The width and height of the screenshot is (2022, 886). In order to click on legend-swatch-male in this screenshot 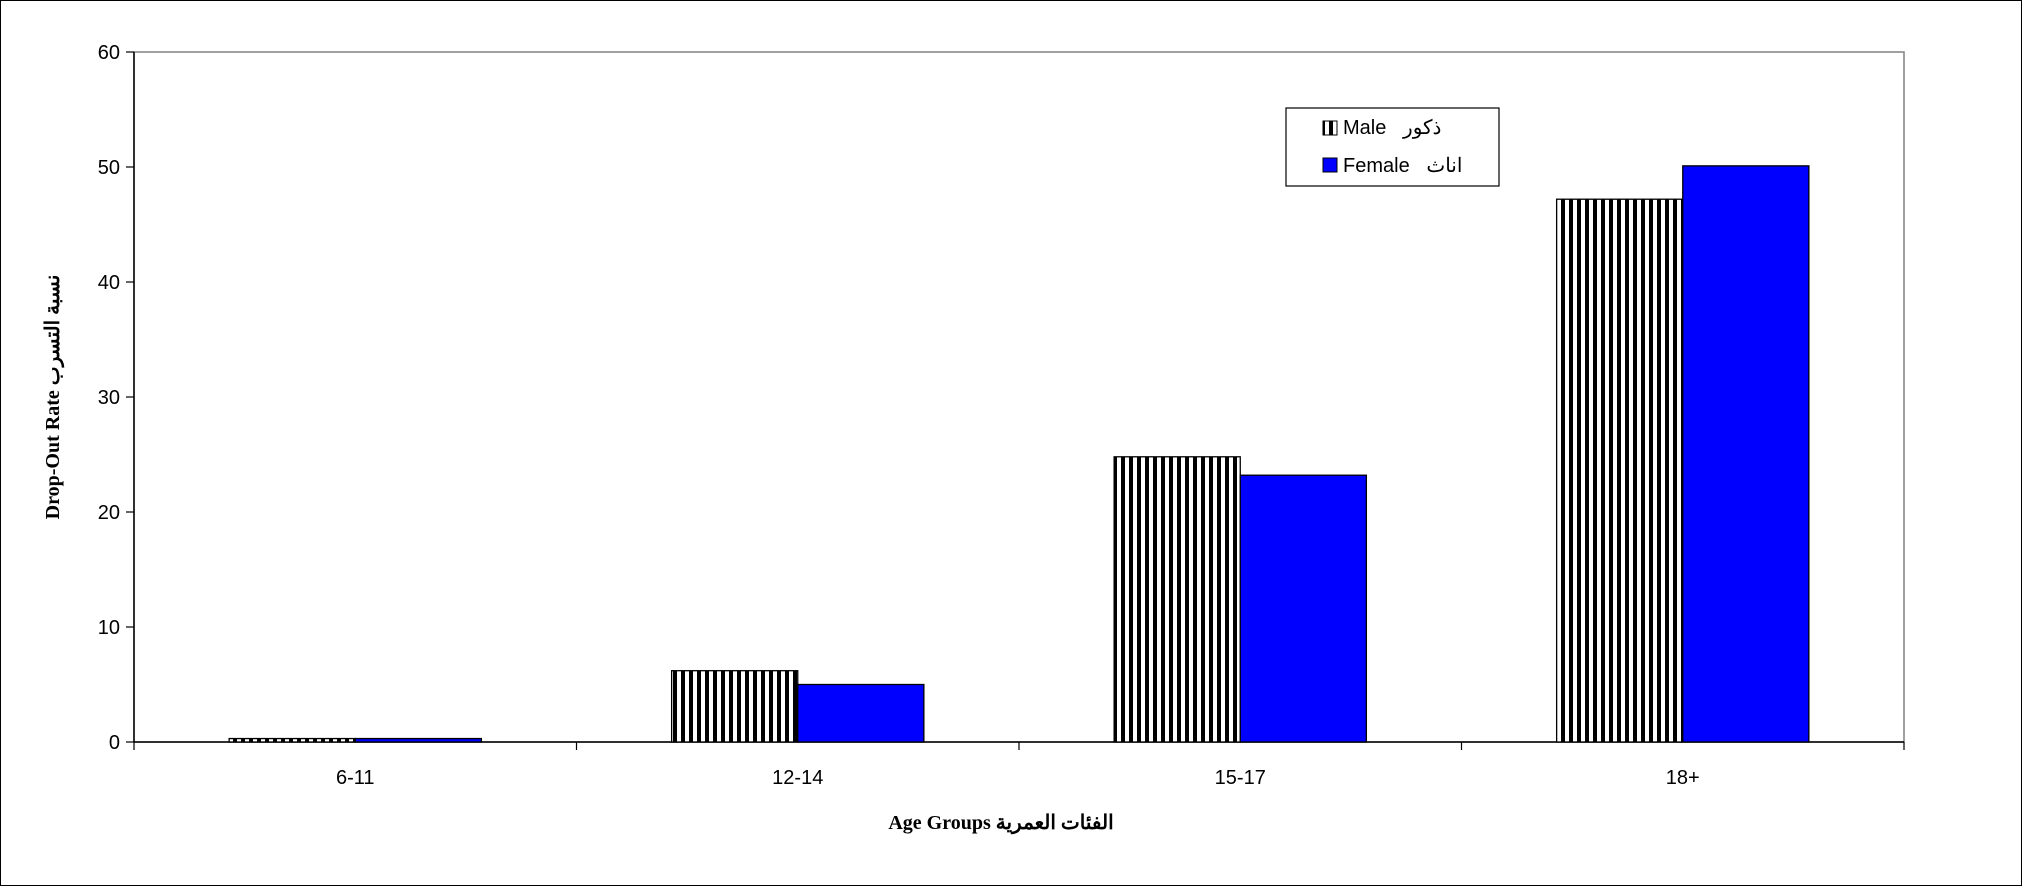, I will do `click(1330, 128)`.